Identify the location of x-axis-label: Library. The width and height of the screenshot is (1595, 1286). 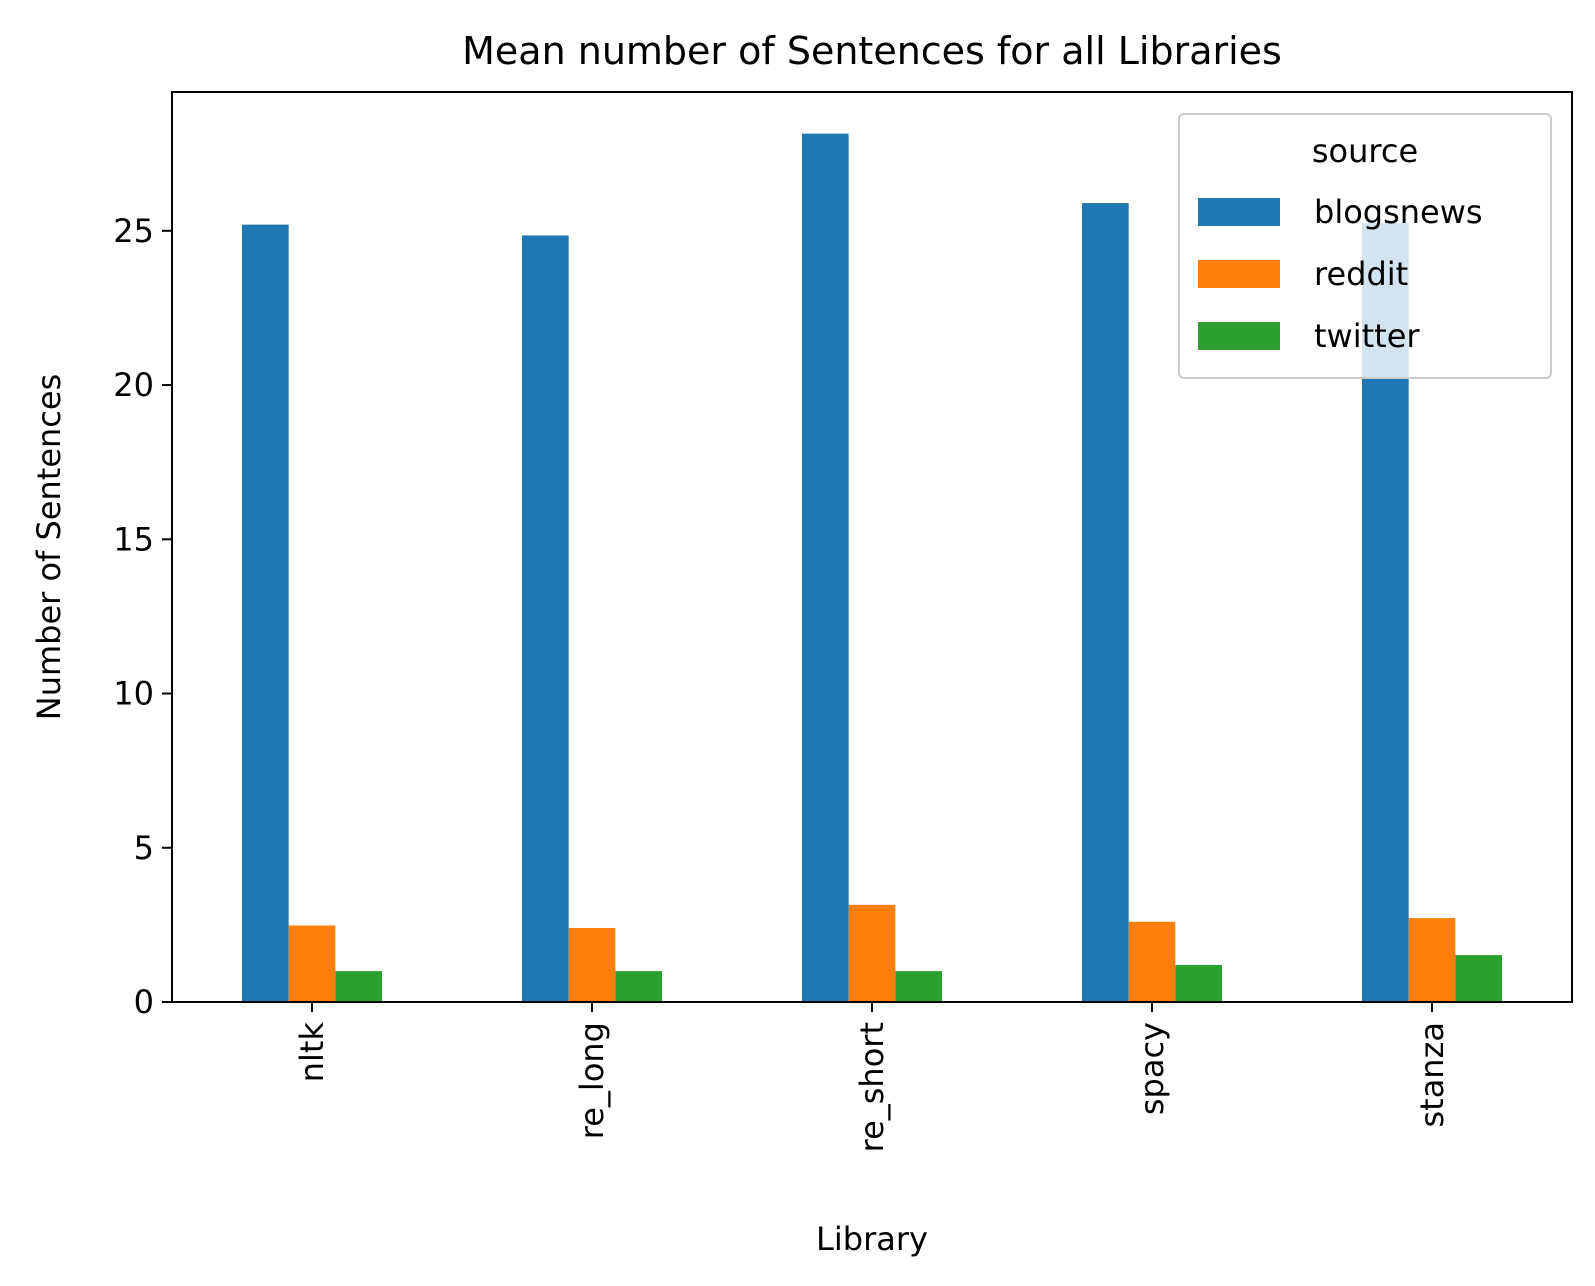
(872, 1239).